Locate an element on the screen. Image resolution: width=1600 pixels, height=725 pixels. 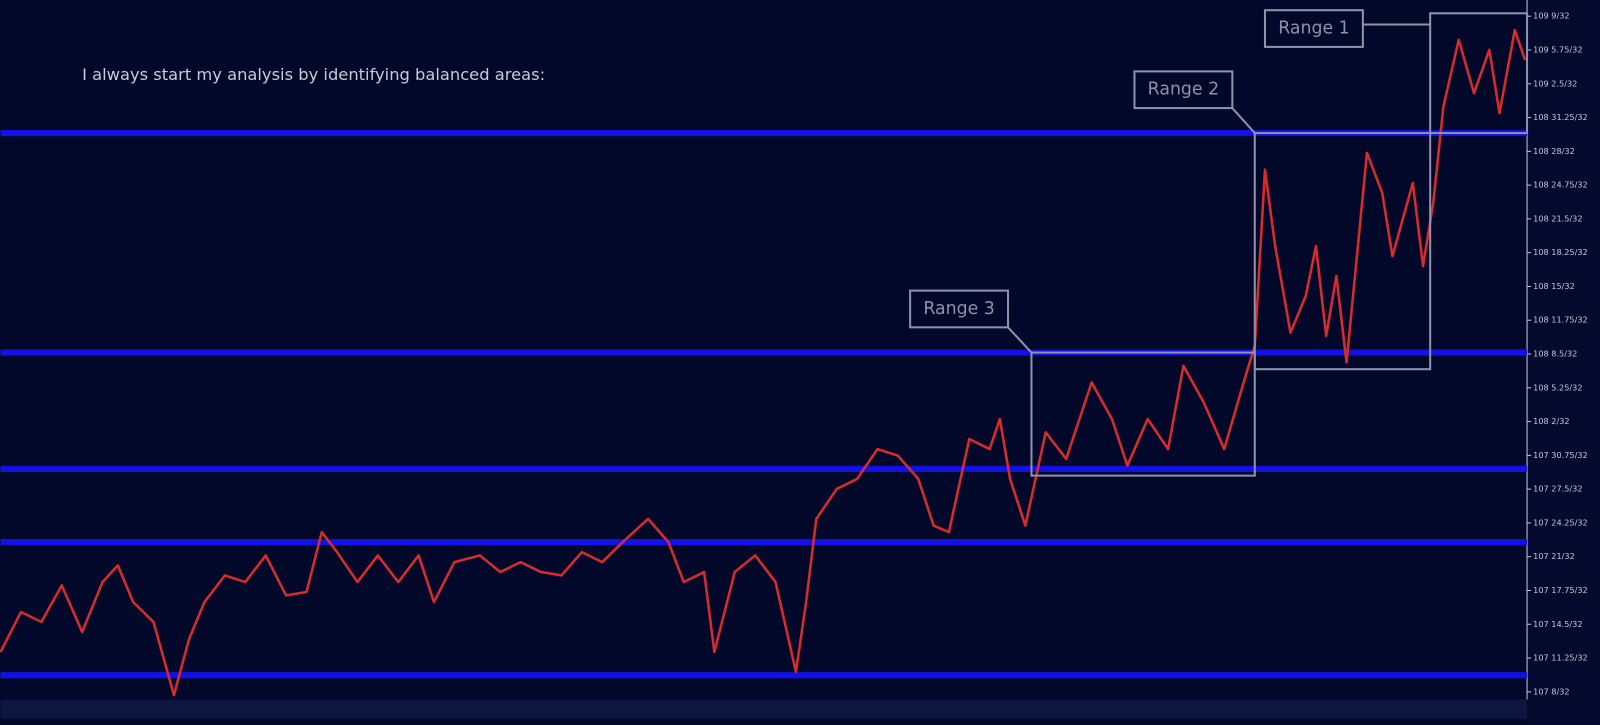
y-tick-label: 108 21.5/32 is located at coordinates (1557, 218).